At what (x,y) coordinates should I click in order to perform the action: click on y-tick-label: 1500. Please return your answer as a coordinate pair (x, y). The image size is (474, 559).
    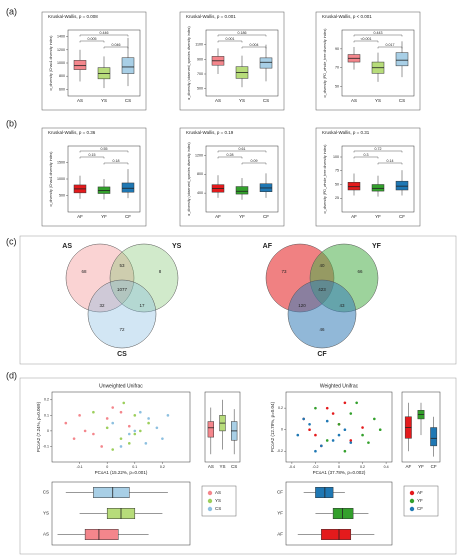
    Looking at the image, I should click on (61, 162).